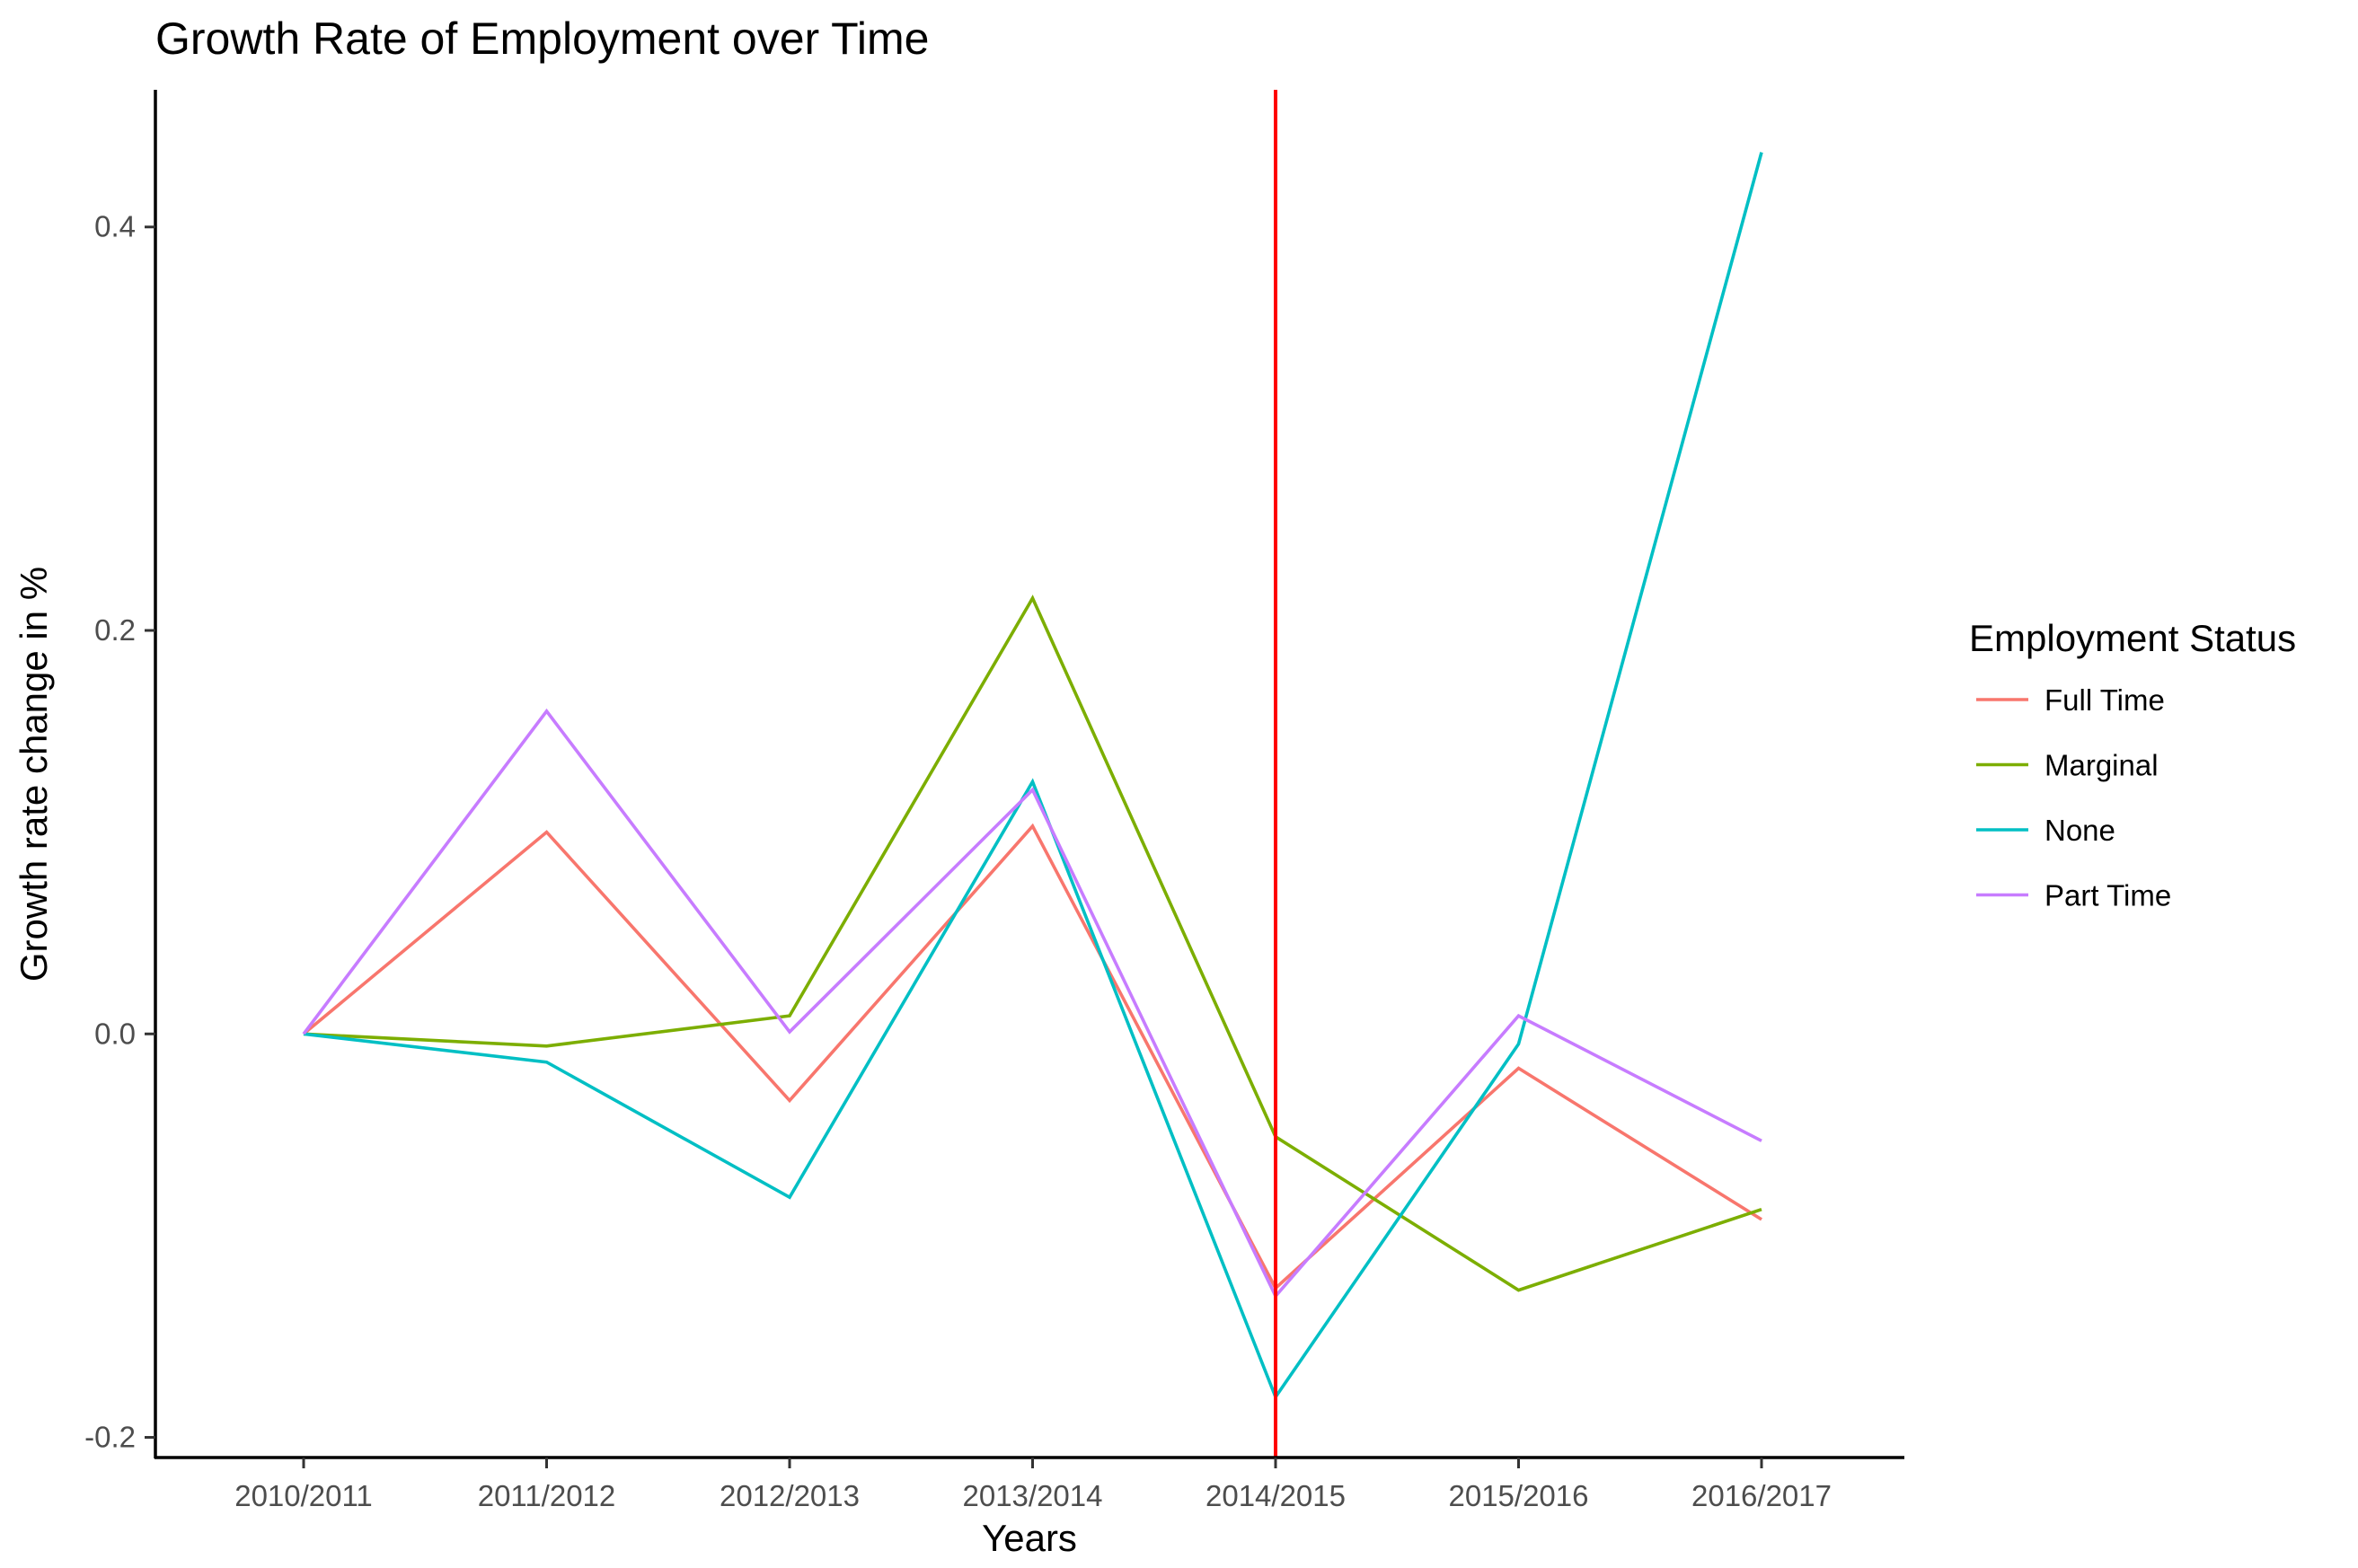 This screenshot has width=2358, height=1568. What do you see at coordinates (547, 1495) in the screenshot?
I see `x-tick-label: 2011/2012` at bounding box center [547, 1495].